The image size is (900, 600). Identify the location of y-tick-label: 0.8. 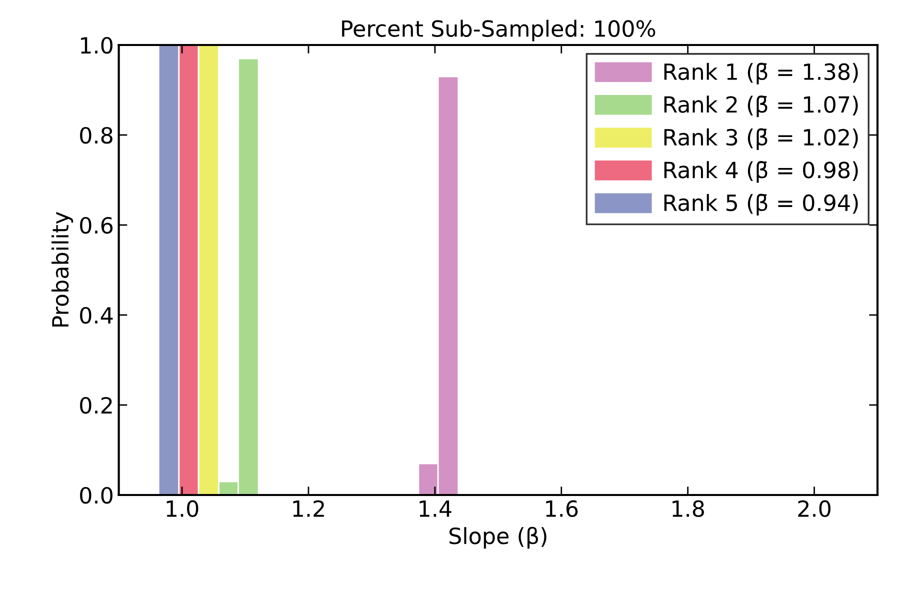
(96, 135).